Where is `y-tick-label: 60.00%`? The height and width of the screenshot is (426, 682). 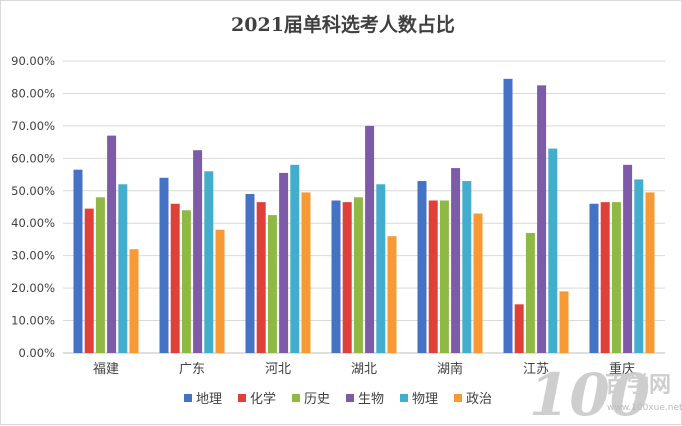 y-tick-label: 60.00% is located at coordinates (33, 158).